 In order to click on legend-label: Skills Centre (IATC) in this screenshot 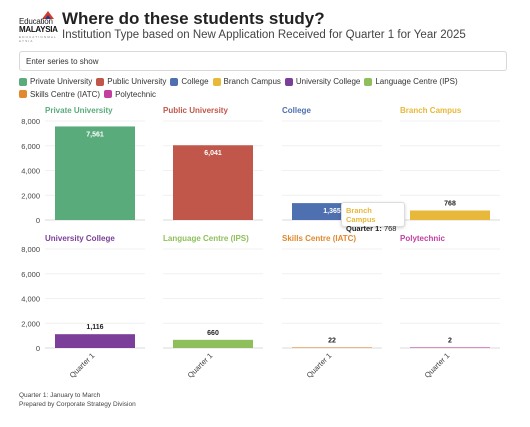, I will do `click(65, 94)`.